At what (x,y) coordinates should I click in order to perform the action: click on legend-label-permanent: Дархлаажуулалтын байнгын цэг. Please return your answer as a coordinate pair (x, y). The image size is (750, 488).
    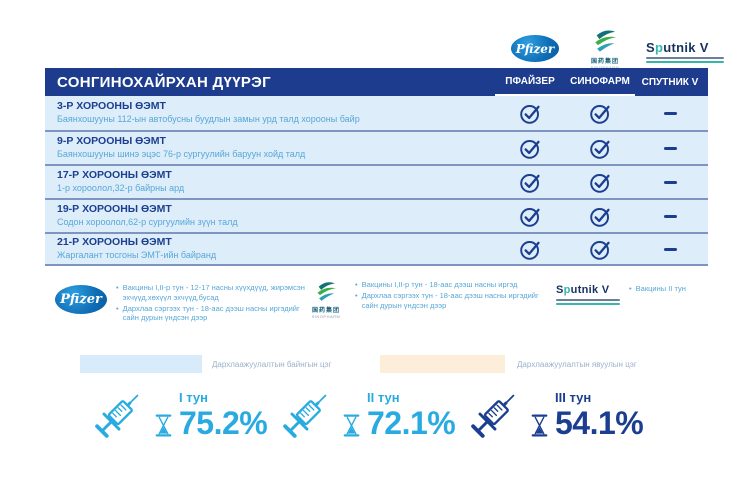
    Looking at the image, I should click on (272, 364).